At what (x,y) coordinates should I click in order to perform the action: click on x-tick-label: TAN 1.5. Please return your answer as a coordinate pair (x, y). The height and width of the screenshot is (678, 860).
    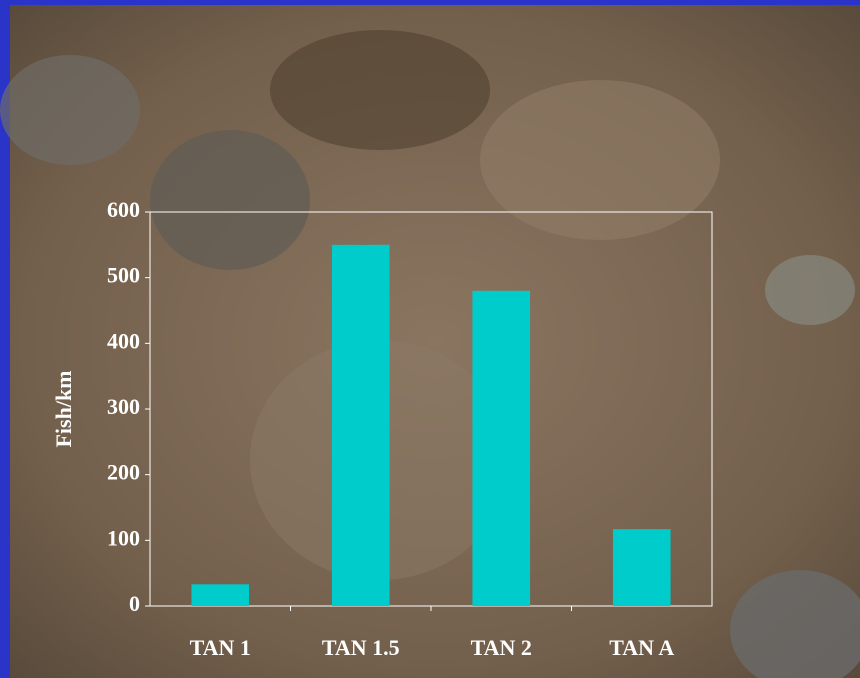
    Looking at the image, I should click on (361, 647).